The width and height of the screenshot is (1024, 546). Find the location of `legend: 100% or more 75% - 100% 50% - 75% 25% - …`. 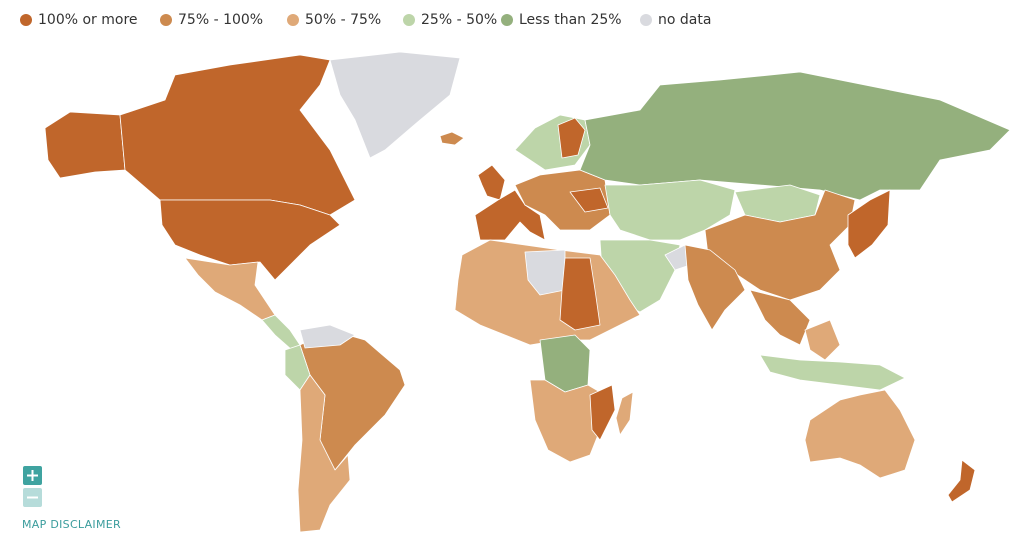

legend: 100% or more 75% - 100% 50% - 75% 25% - … is located at coordinates (365, 20).